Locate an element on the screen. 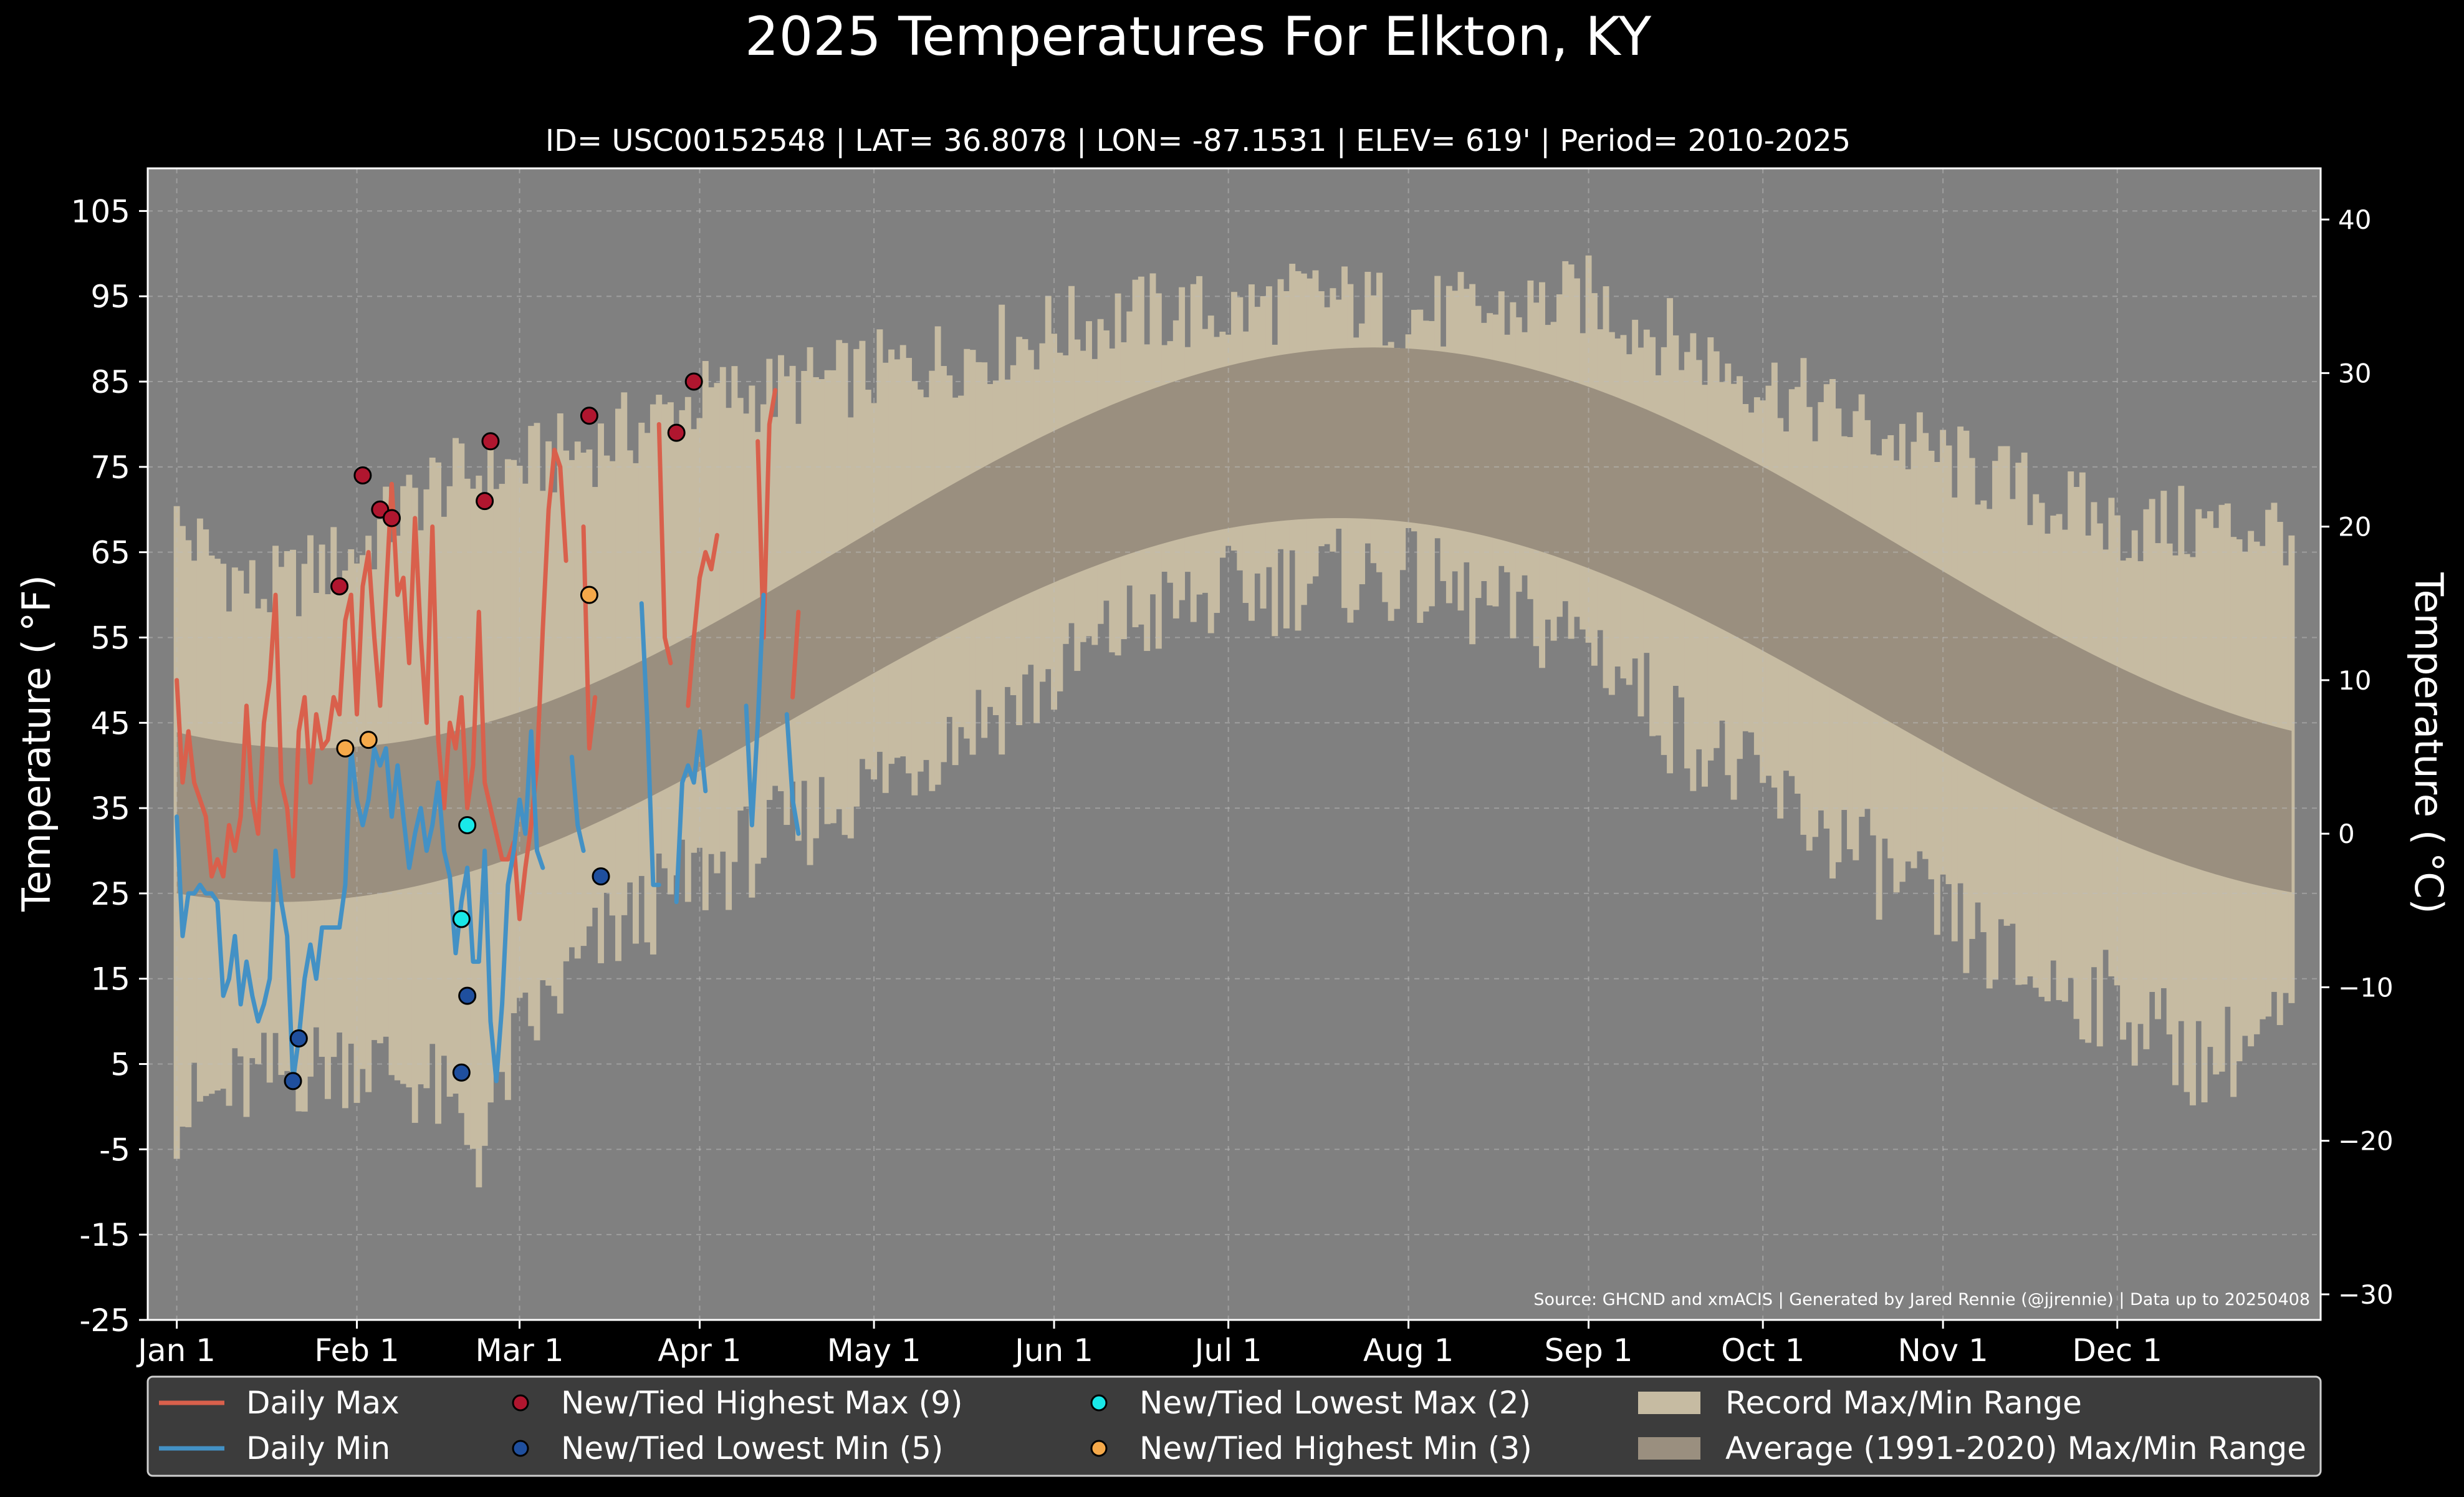 This screenshot has width=2464, height=1497. y-tick-label-left: 35 is located at coordinates (110, 809).